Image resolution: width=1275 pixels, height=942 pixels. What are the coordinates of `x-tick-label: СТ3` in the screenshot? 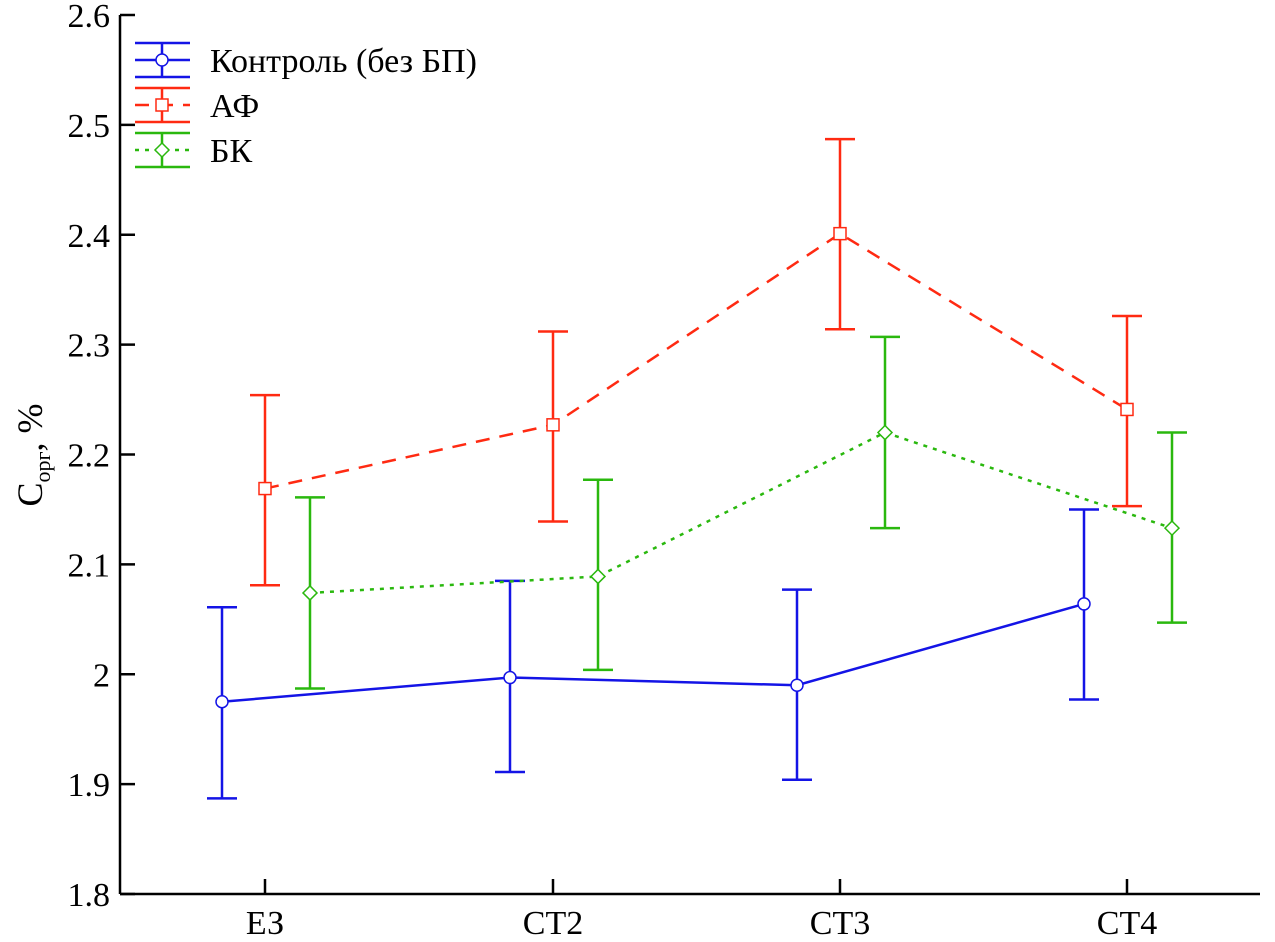 It's located at (840, 923).